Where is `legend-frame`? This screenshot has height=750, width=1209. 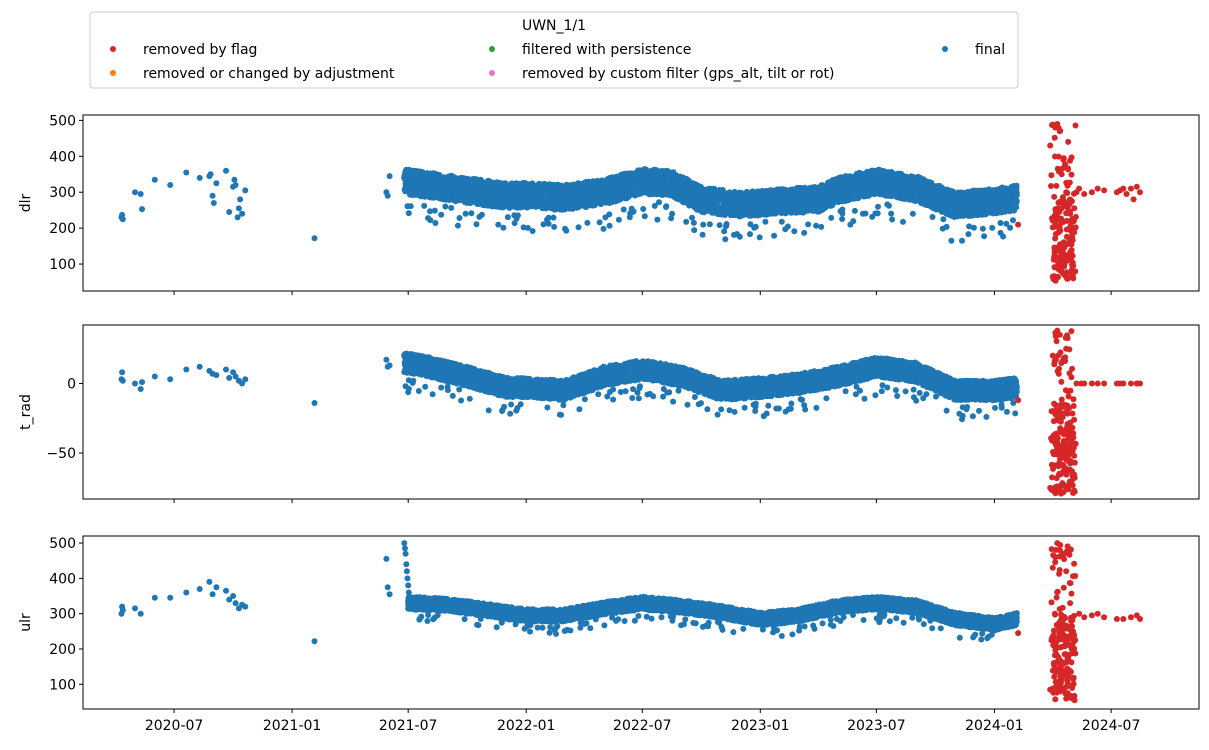 legend-frame is located at coordinates (554, 50).